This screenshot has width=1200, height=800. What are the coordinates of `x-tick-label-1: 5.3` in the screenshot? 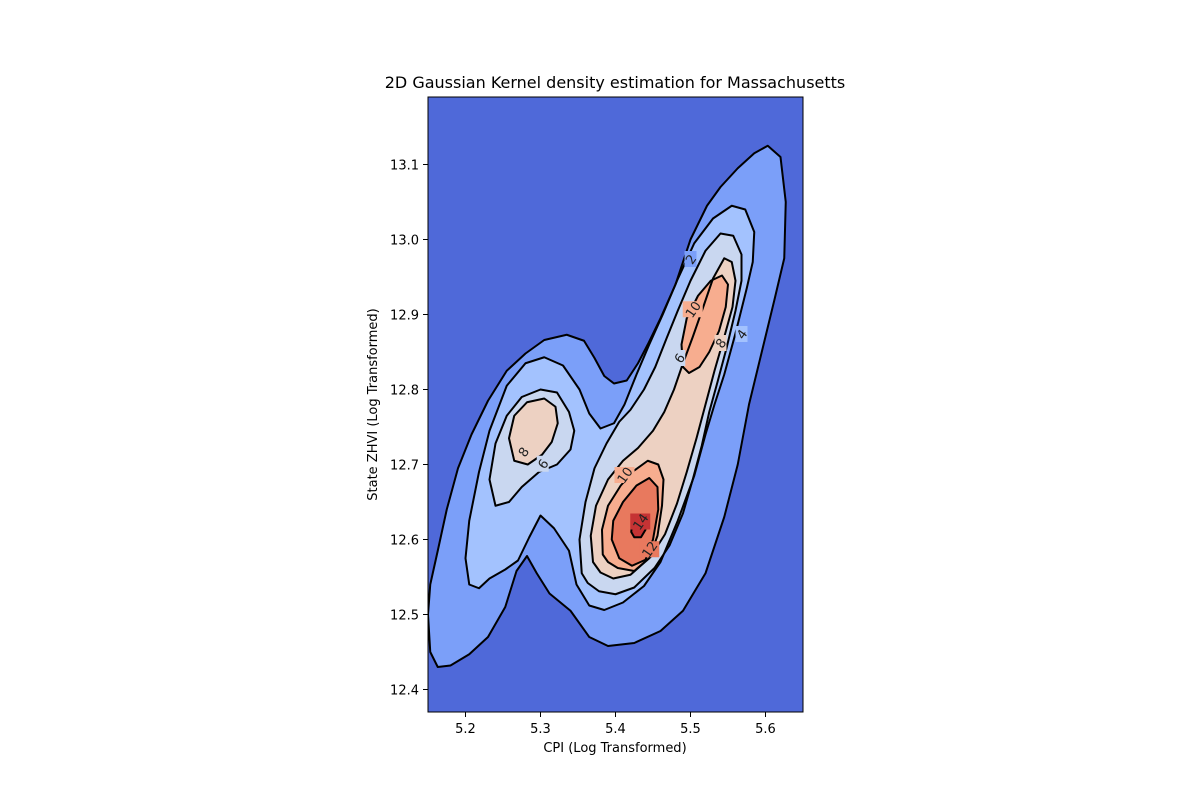 It's located at (540, 729).